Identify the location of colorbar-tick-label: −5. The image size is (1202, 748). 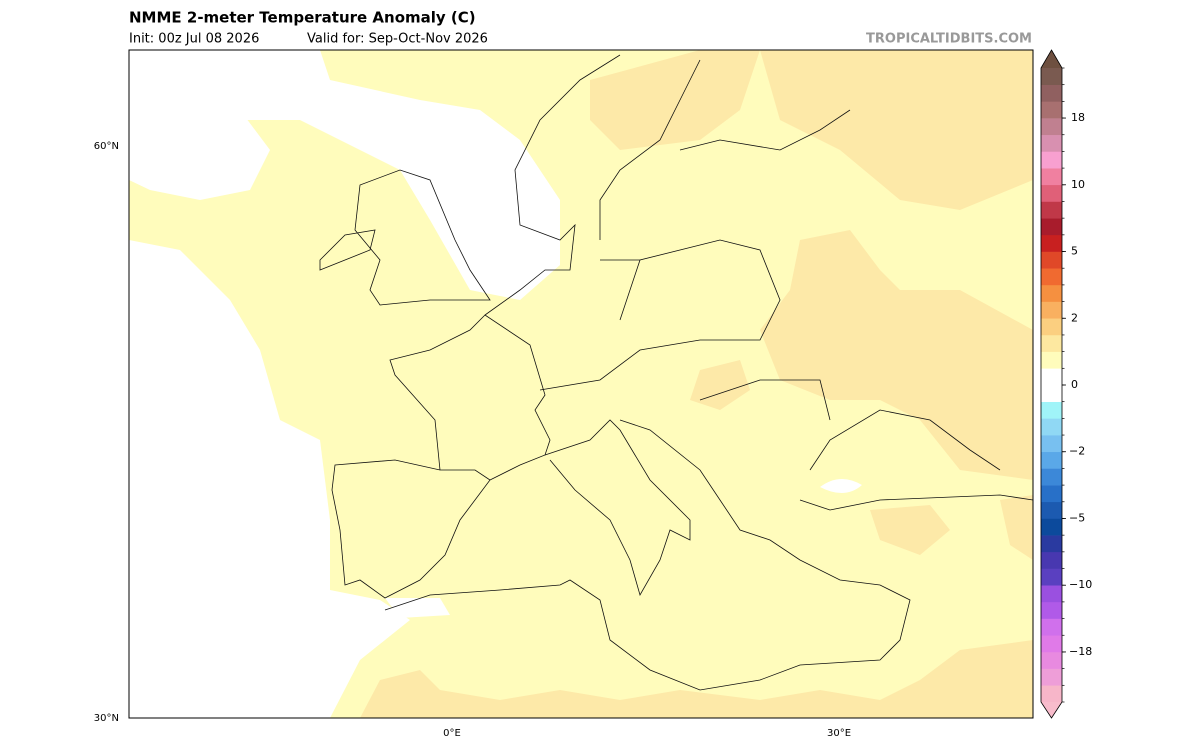
(1077, 517).